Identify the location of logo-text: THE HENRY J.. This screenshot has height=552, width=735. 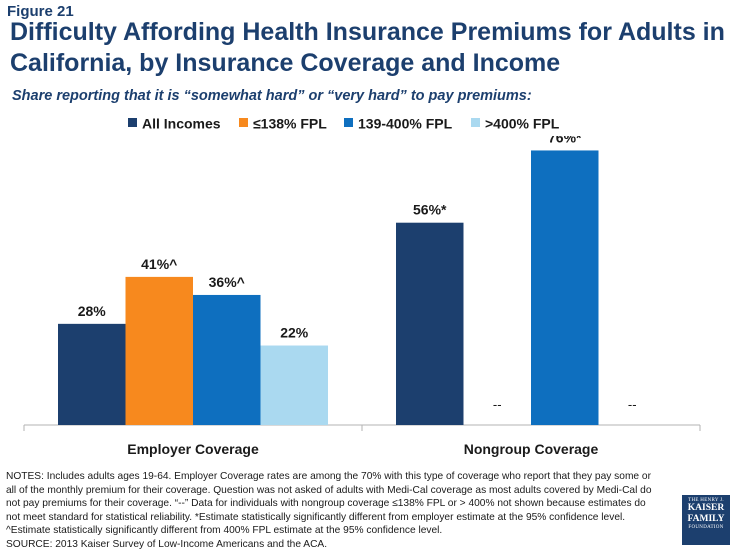
(706, 500).